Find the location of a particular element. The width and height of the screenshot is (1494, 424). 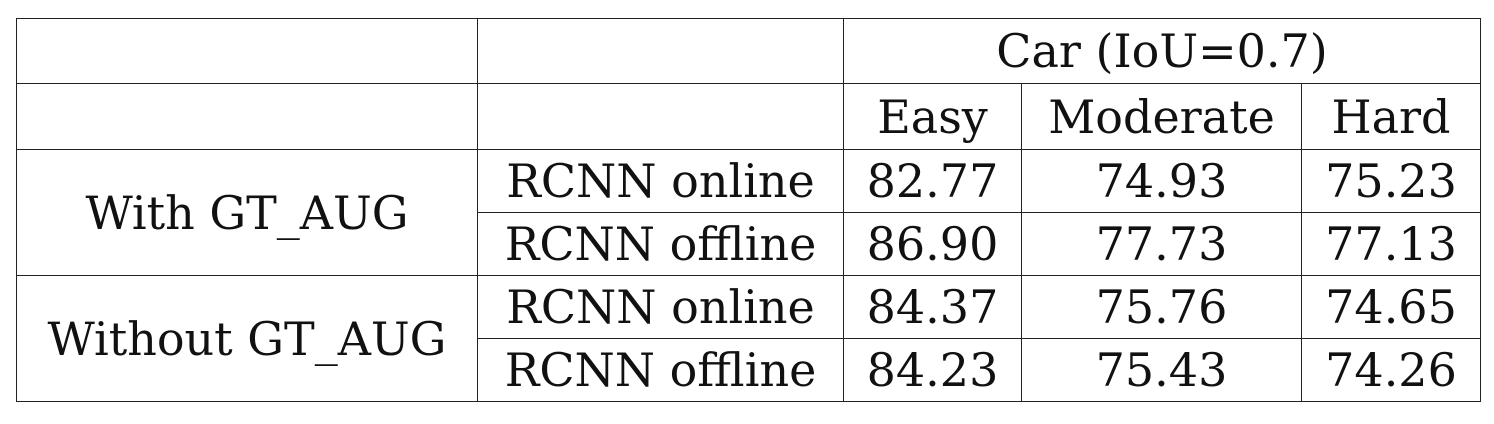

car-iou-header: Car (IoU=0.7) is located at coordinates (1162, 51).